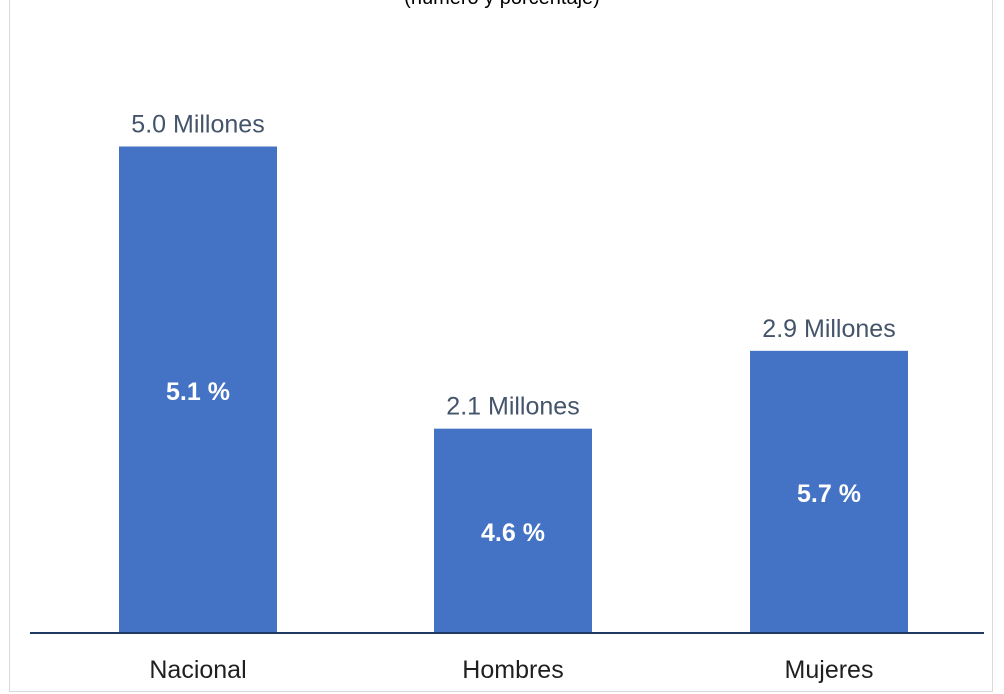 The image size is (1004, 694). I want to click on category-label-hombres: Hombres, so click(512, 670).